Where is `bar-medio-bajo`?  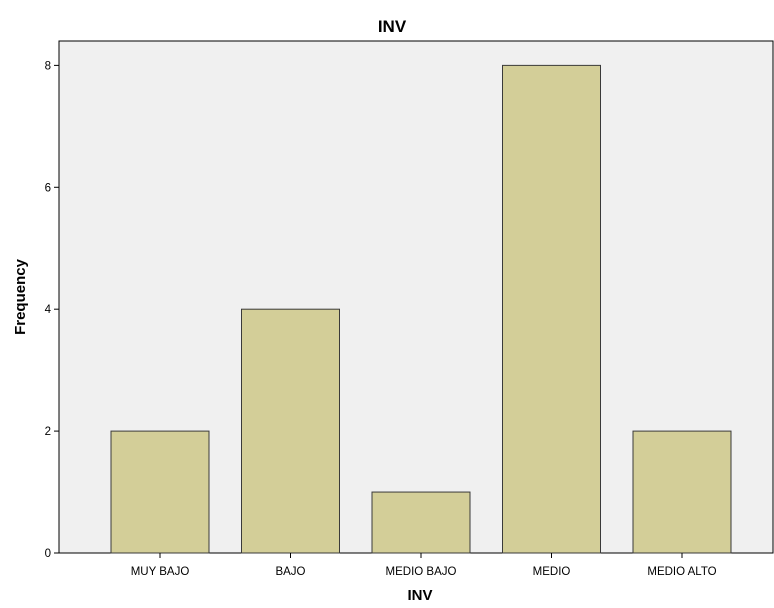
bar-medio-bajo is located at coordinates (421, 522).